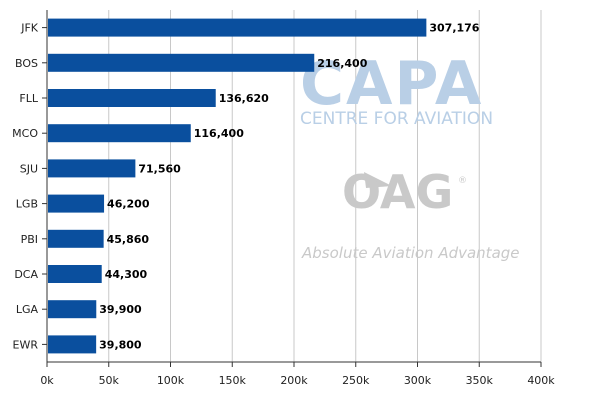 The width and height of the screenshot is (600, 400). I want to click on data-label: 307,176, so click(454, 28).